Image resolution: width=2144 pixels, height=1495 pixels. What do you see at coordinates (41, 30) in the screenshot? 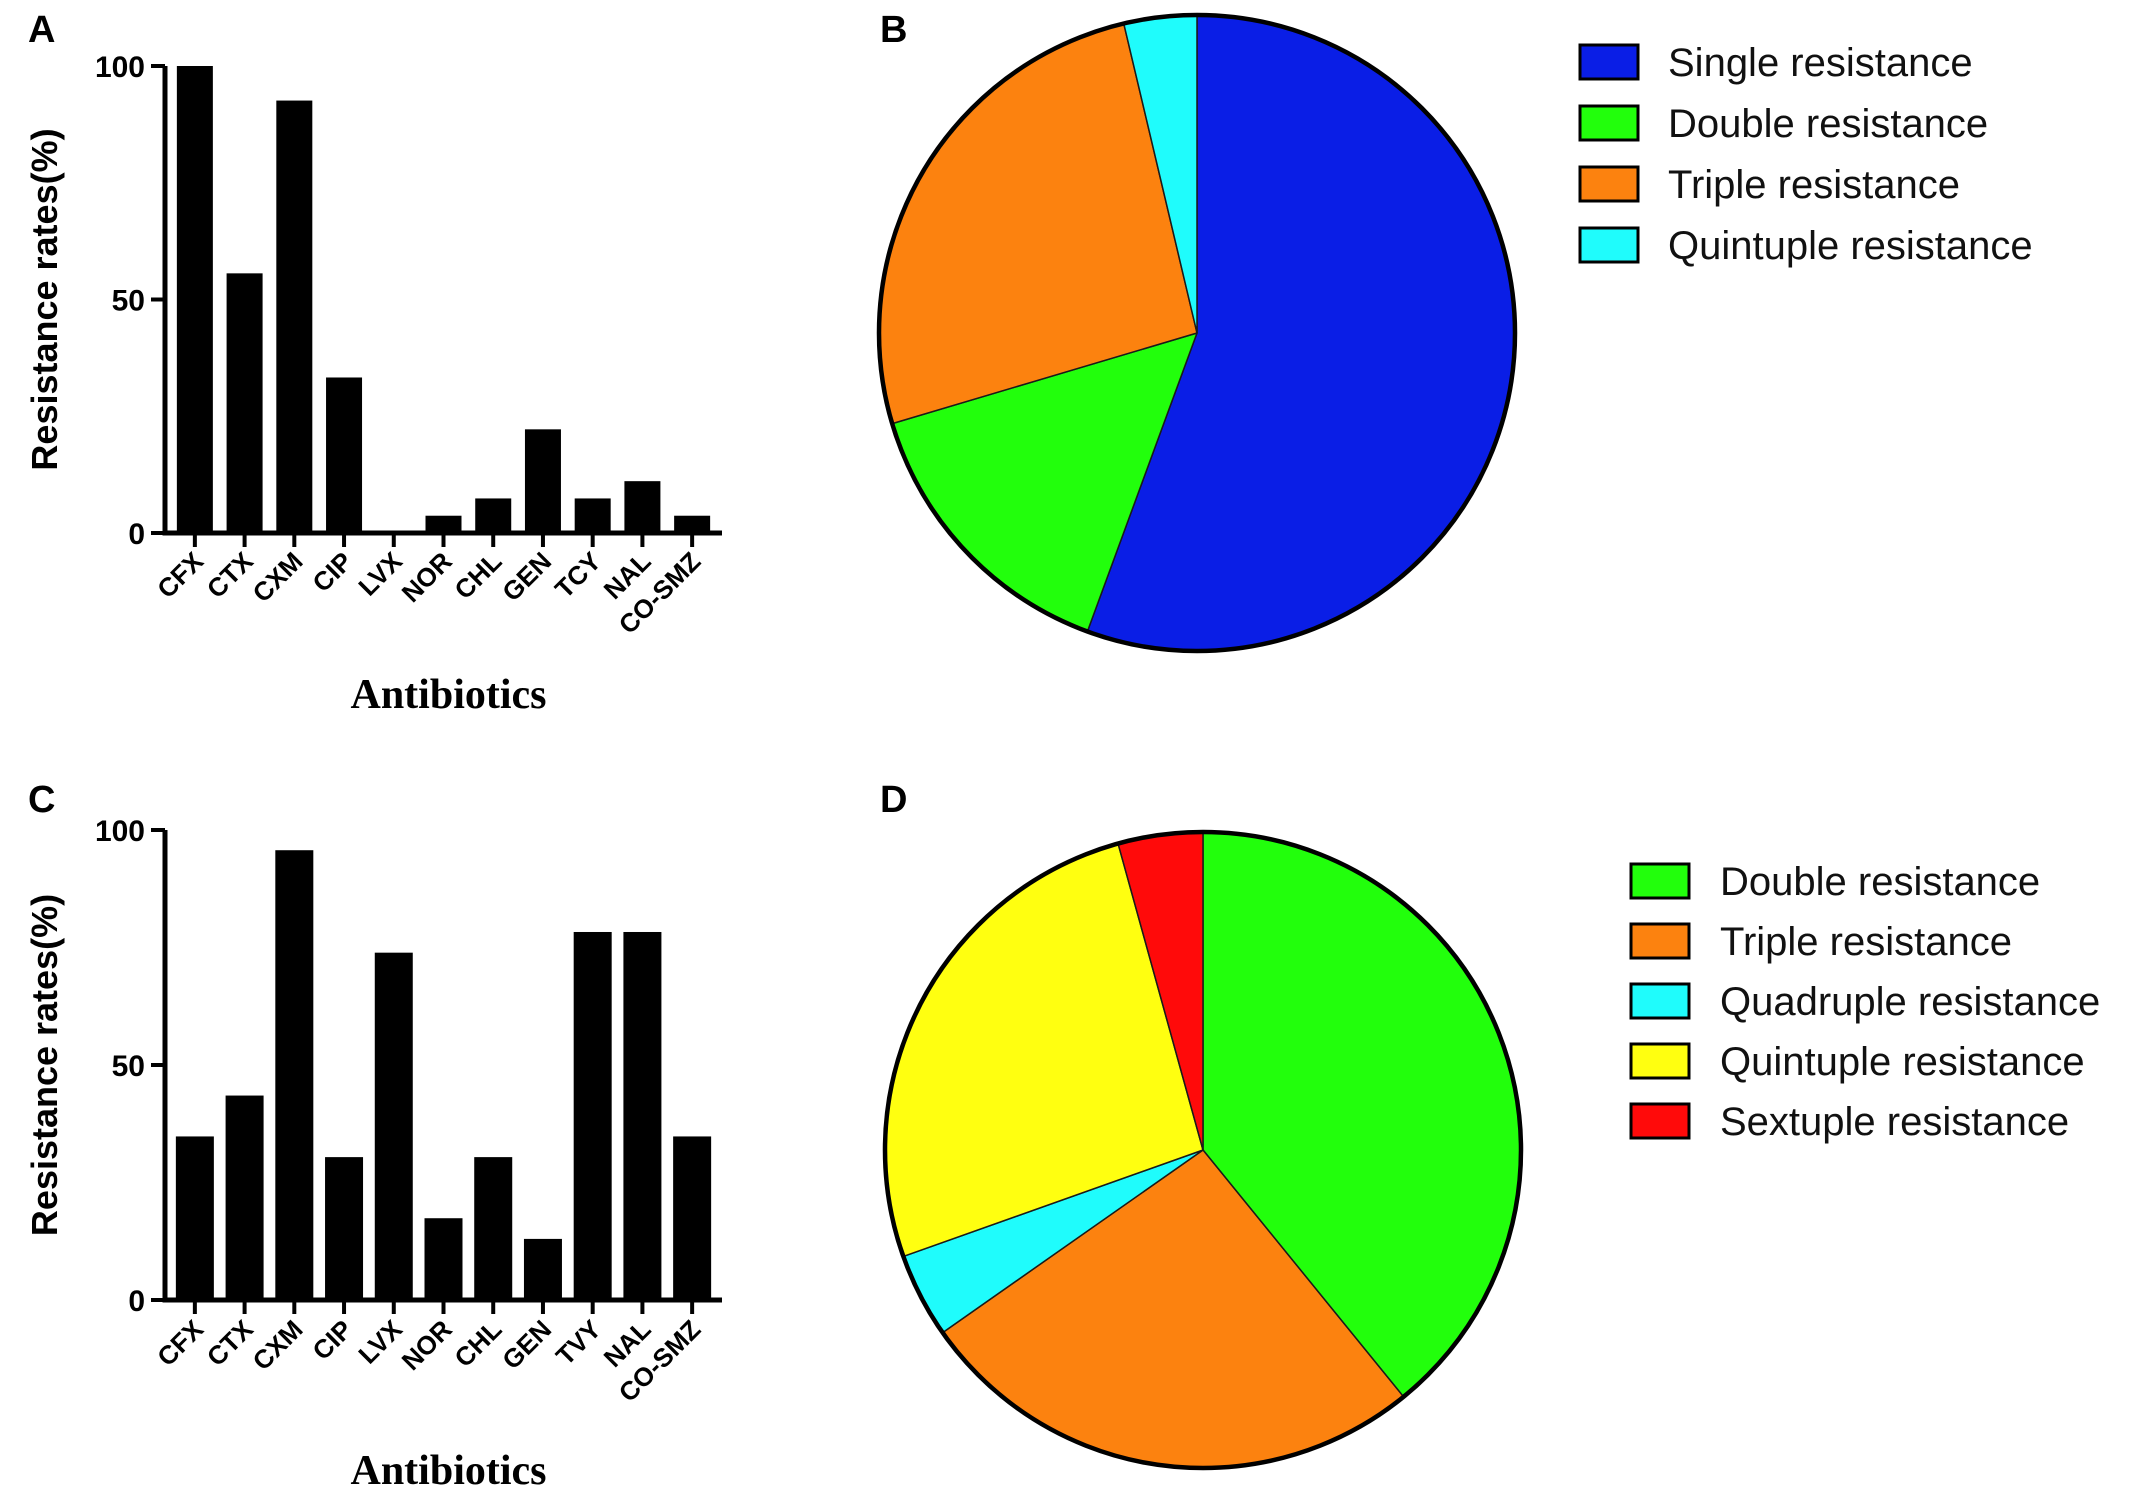
I see `panel-label-a: A` at bounding box center [41, 30].